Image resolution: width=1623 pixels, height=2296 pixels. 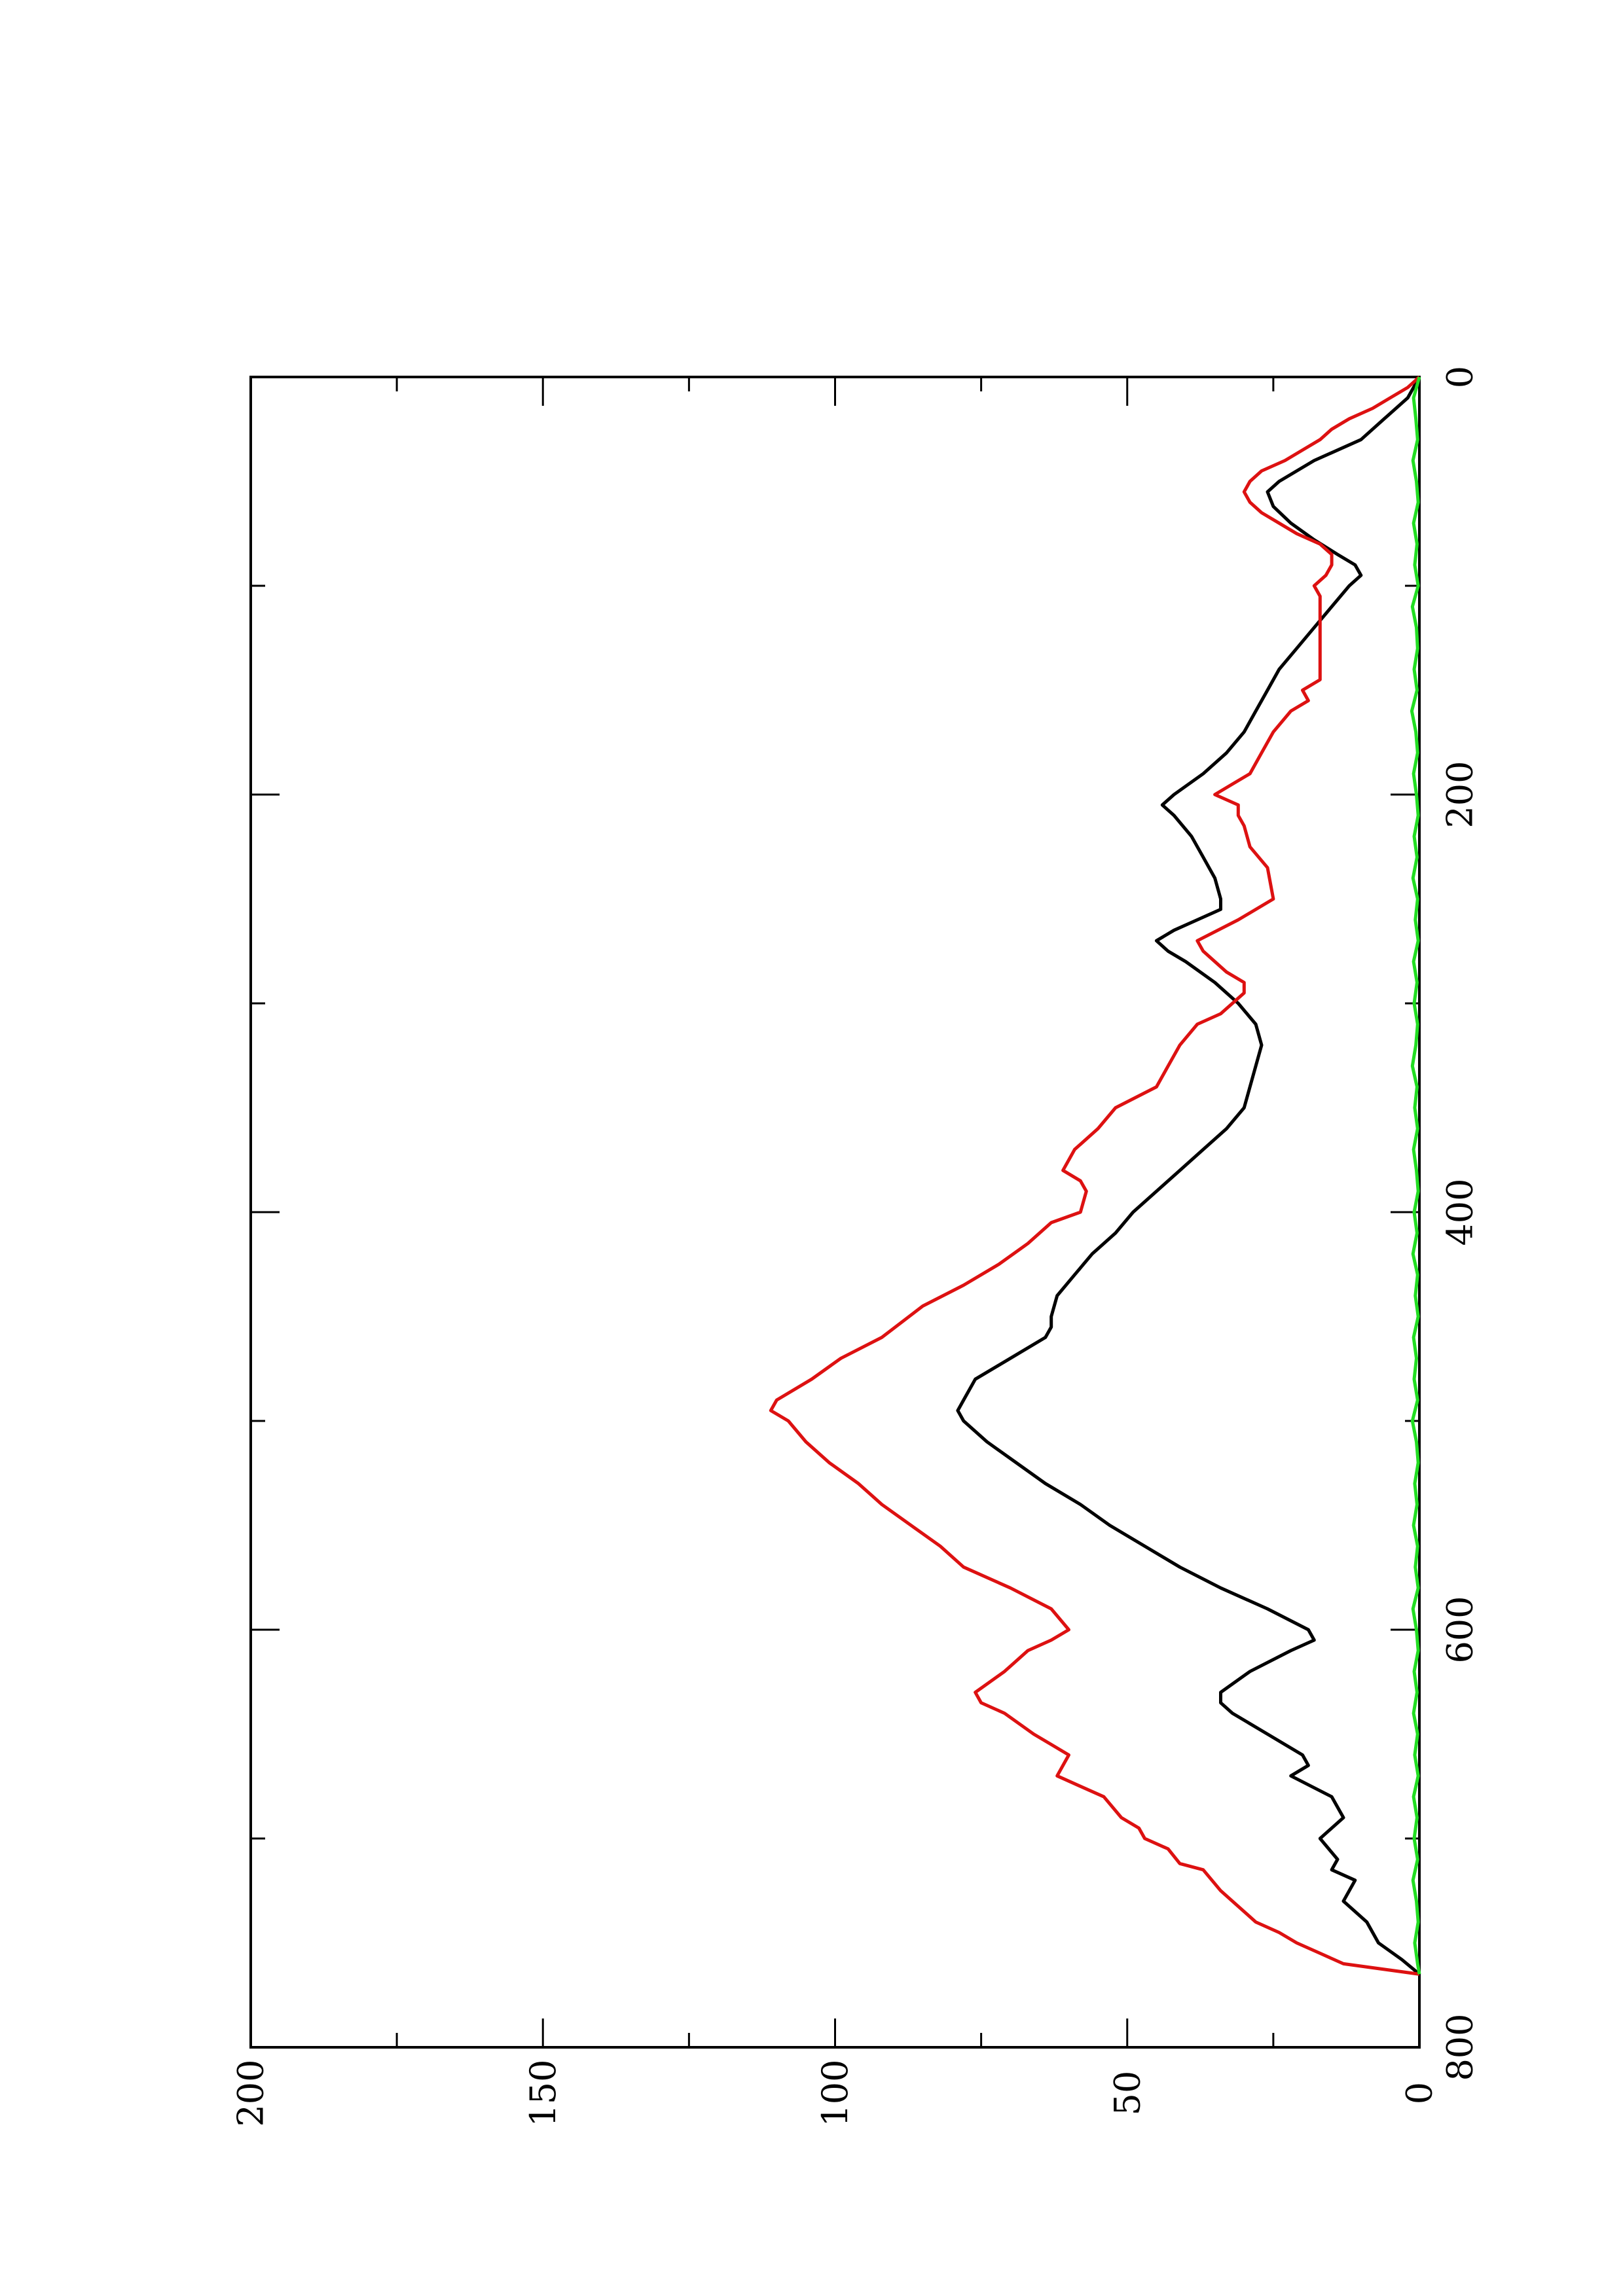 What do you see at coordinates (1460, 795) in the screenshot?
I see `x-tick-label: 200` at bounding box center [1460, 795].